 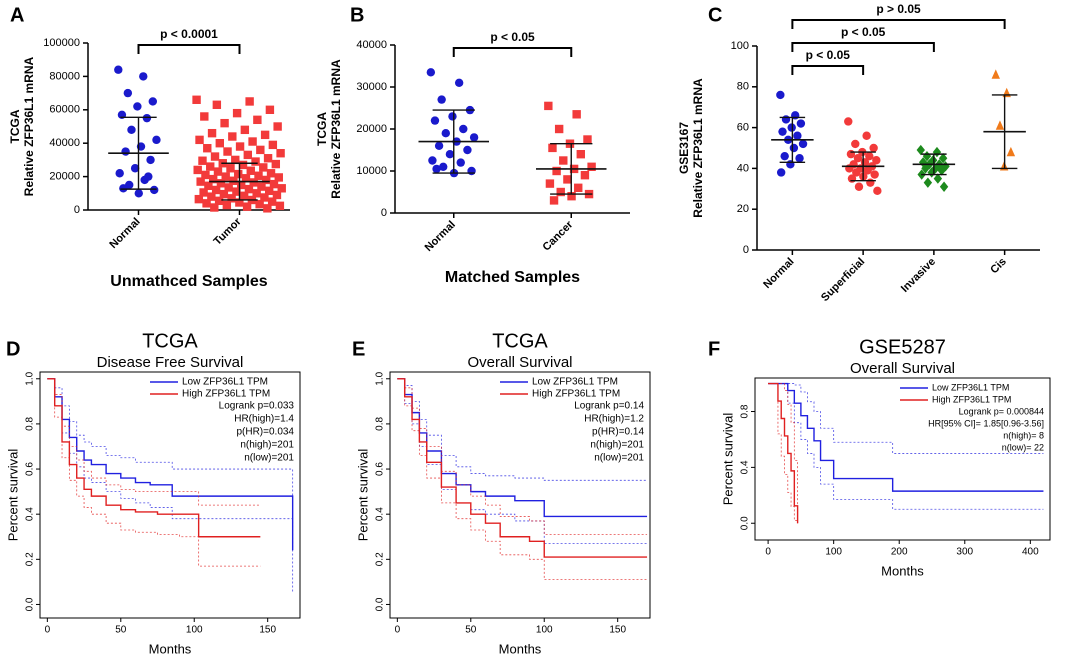 What do you see at coordinates (358, 349) in the screenshot?
I see `panel-letter: E` at bounding box center [358, 349].